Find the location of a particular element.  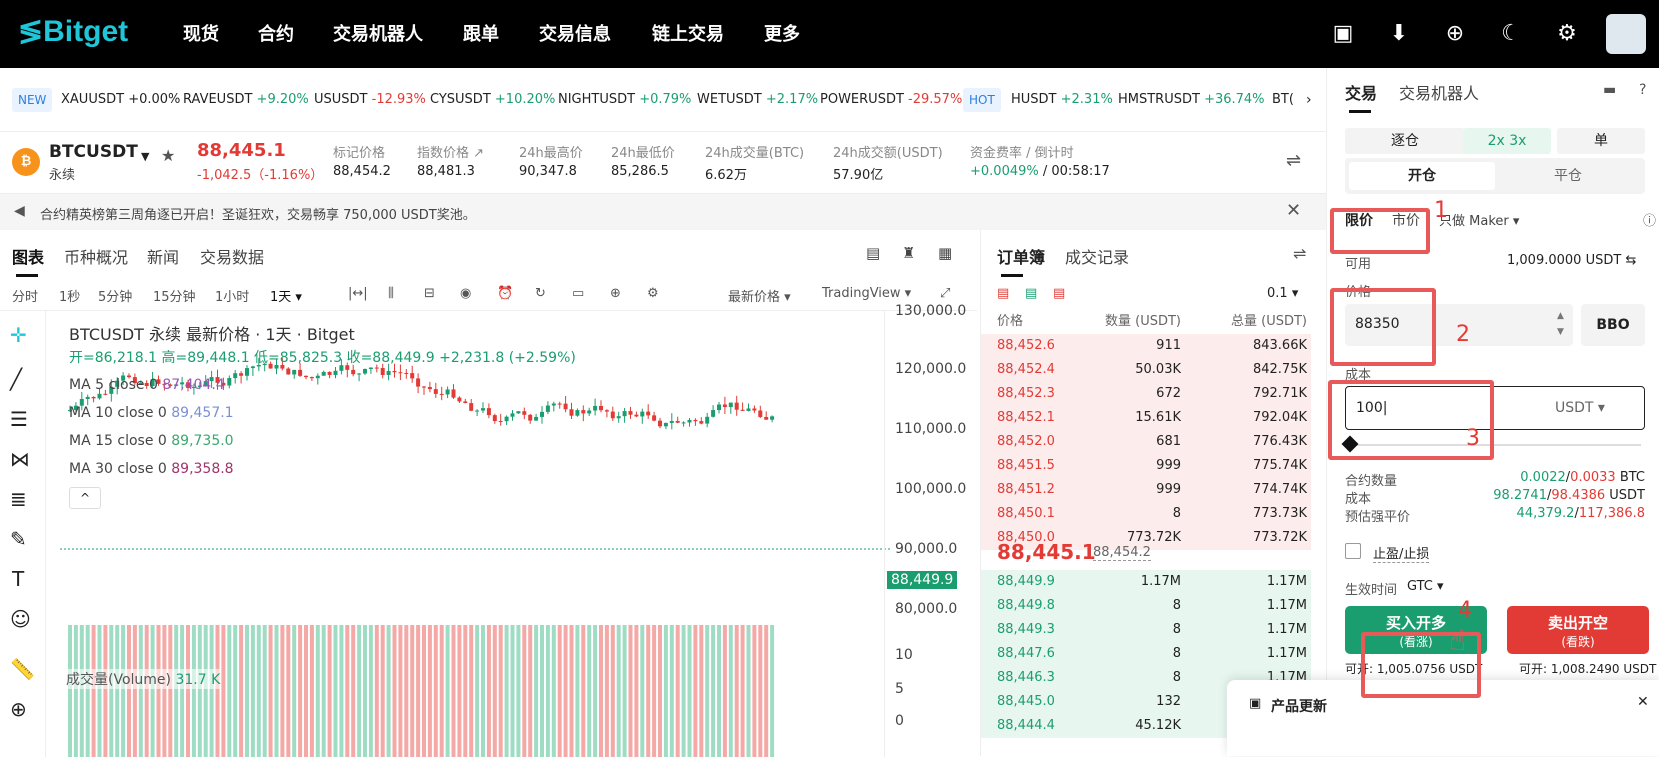

ob-row: 88,447.6 8 1.17M is located at coordinates (1146, 654).